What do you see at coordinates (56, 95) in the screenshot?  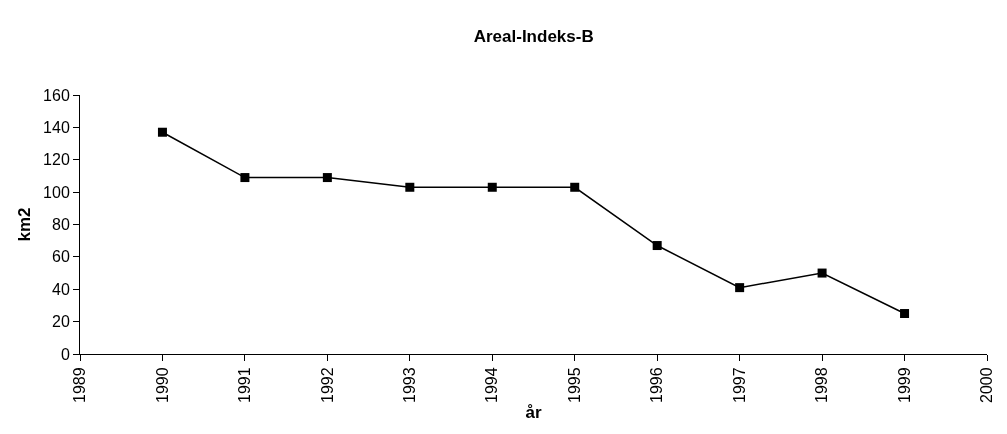 I see `y-tick-label: 160` at bounding box center [56, 95].